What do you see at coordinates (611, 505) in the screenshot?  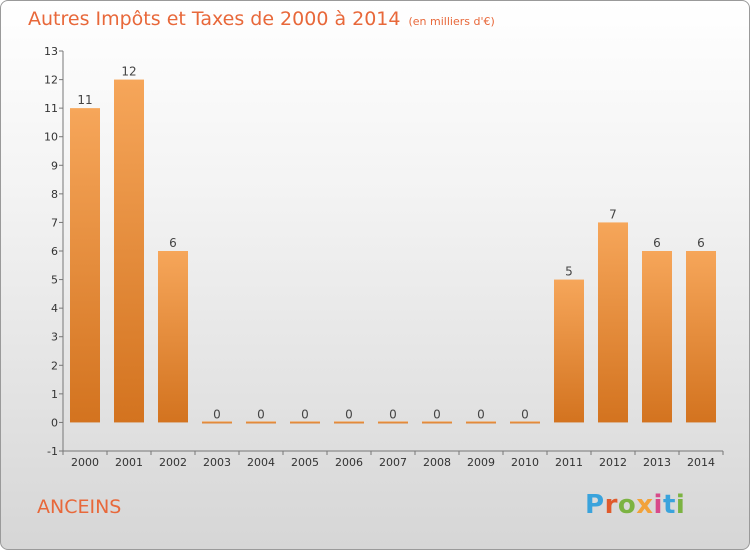 I see `logo-letter: r` at bounding box center [611, 505].